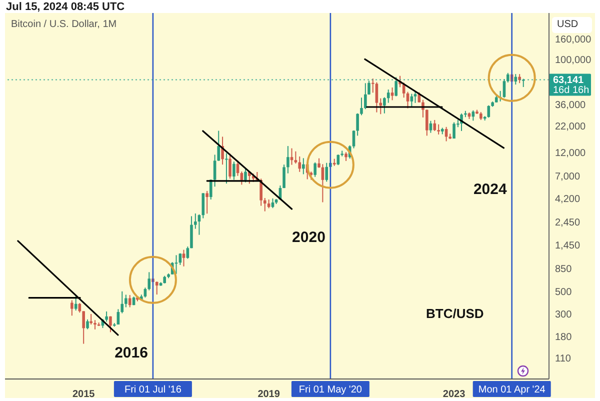 This screenshot has height=401, width=600. Describe the element at coordinates (330, 389) in the screenshot. I see `ref-line-label: Fri 01 May '20` at that location.